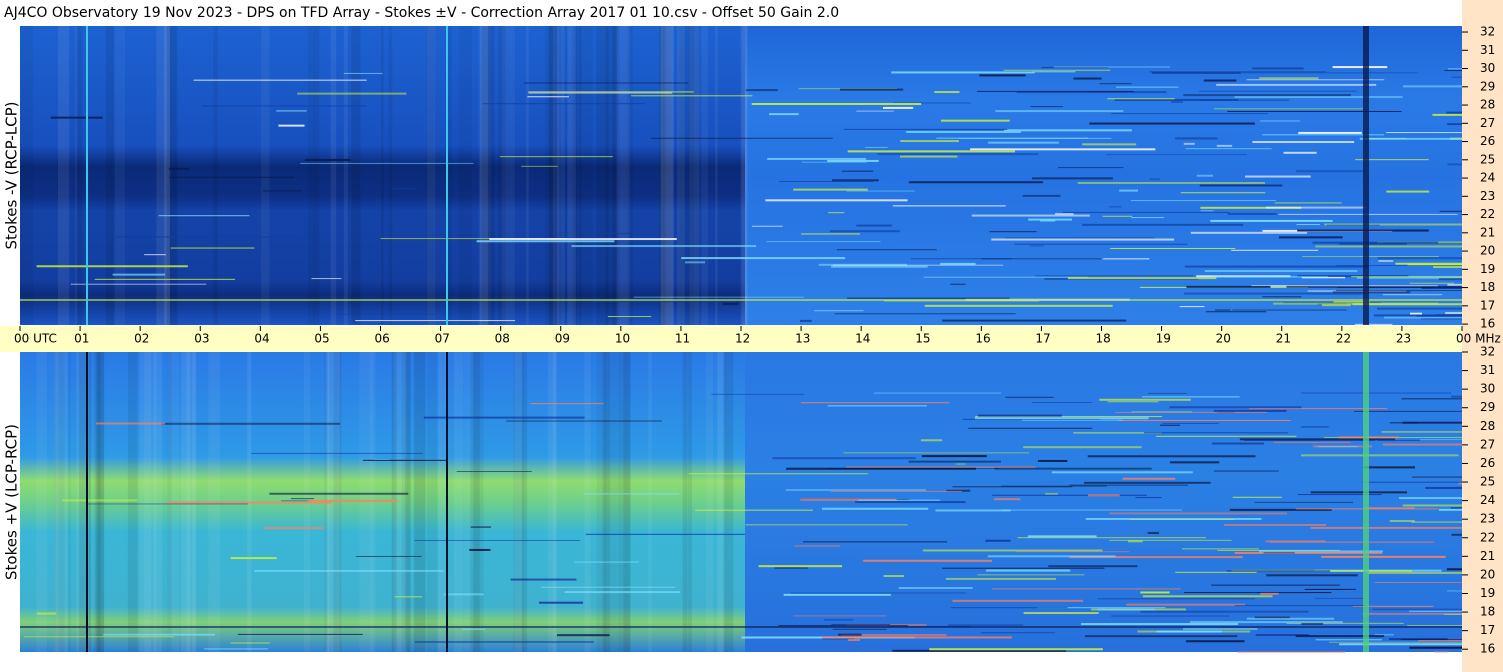  Describe the element at coordinates (622, 339) in the screenshot. I see `x-tick-label: 10` at that location.